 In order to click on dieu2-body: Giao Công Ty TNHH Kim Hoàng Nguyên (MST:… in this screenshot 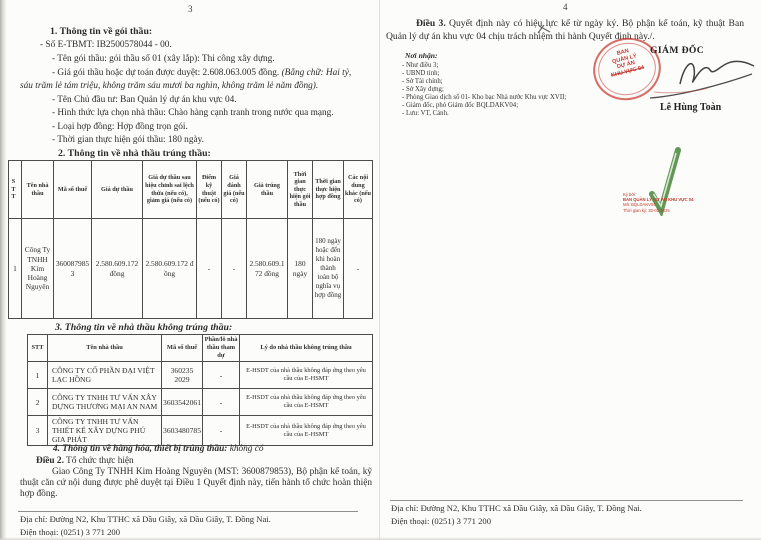, I will do `click(196, 483)`.